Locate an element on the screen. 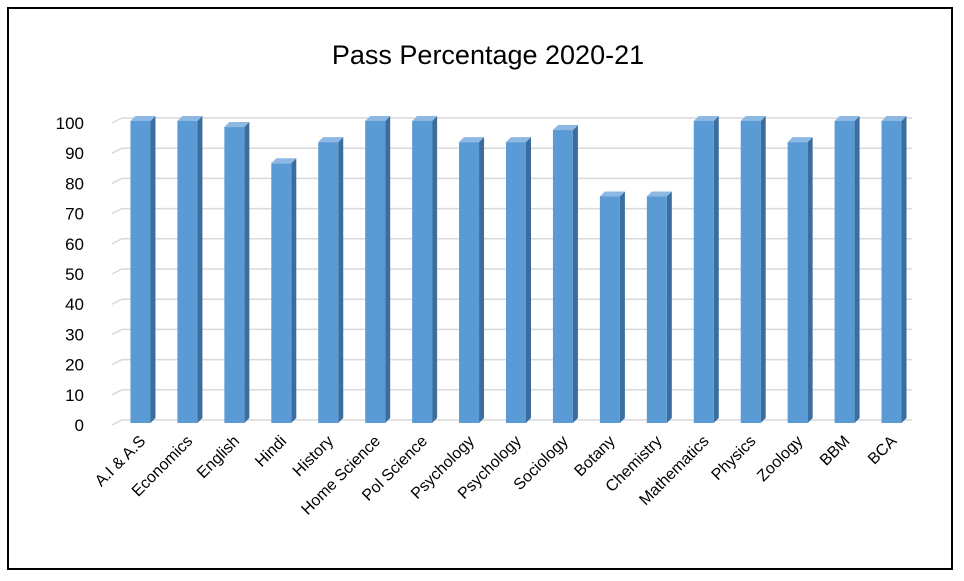 The image size is (964, 581). y-tick-label: 30 is located at coordinates (74, 334).